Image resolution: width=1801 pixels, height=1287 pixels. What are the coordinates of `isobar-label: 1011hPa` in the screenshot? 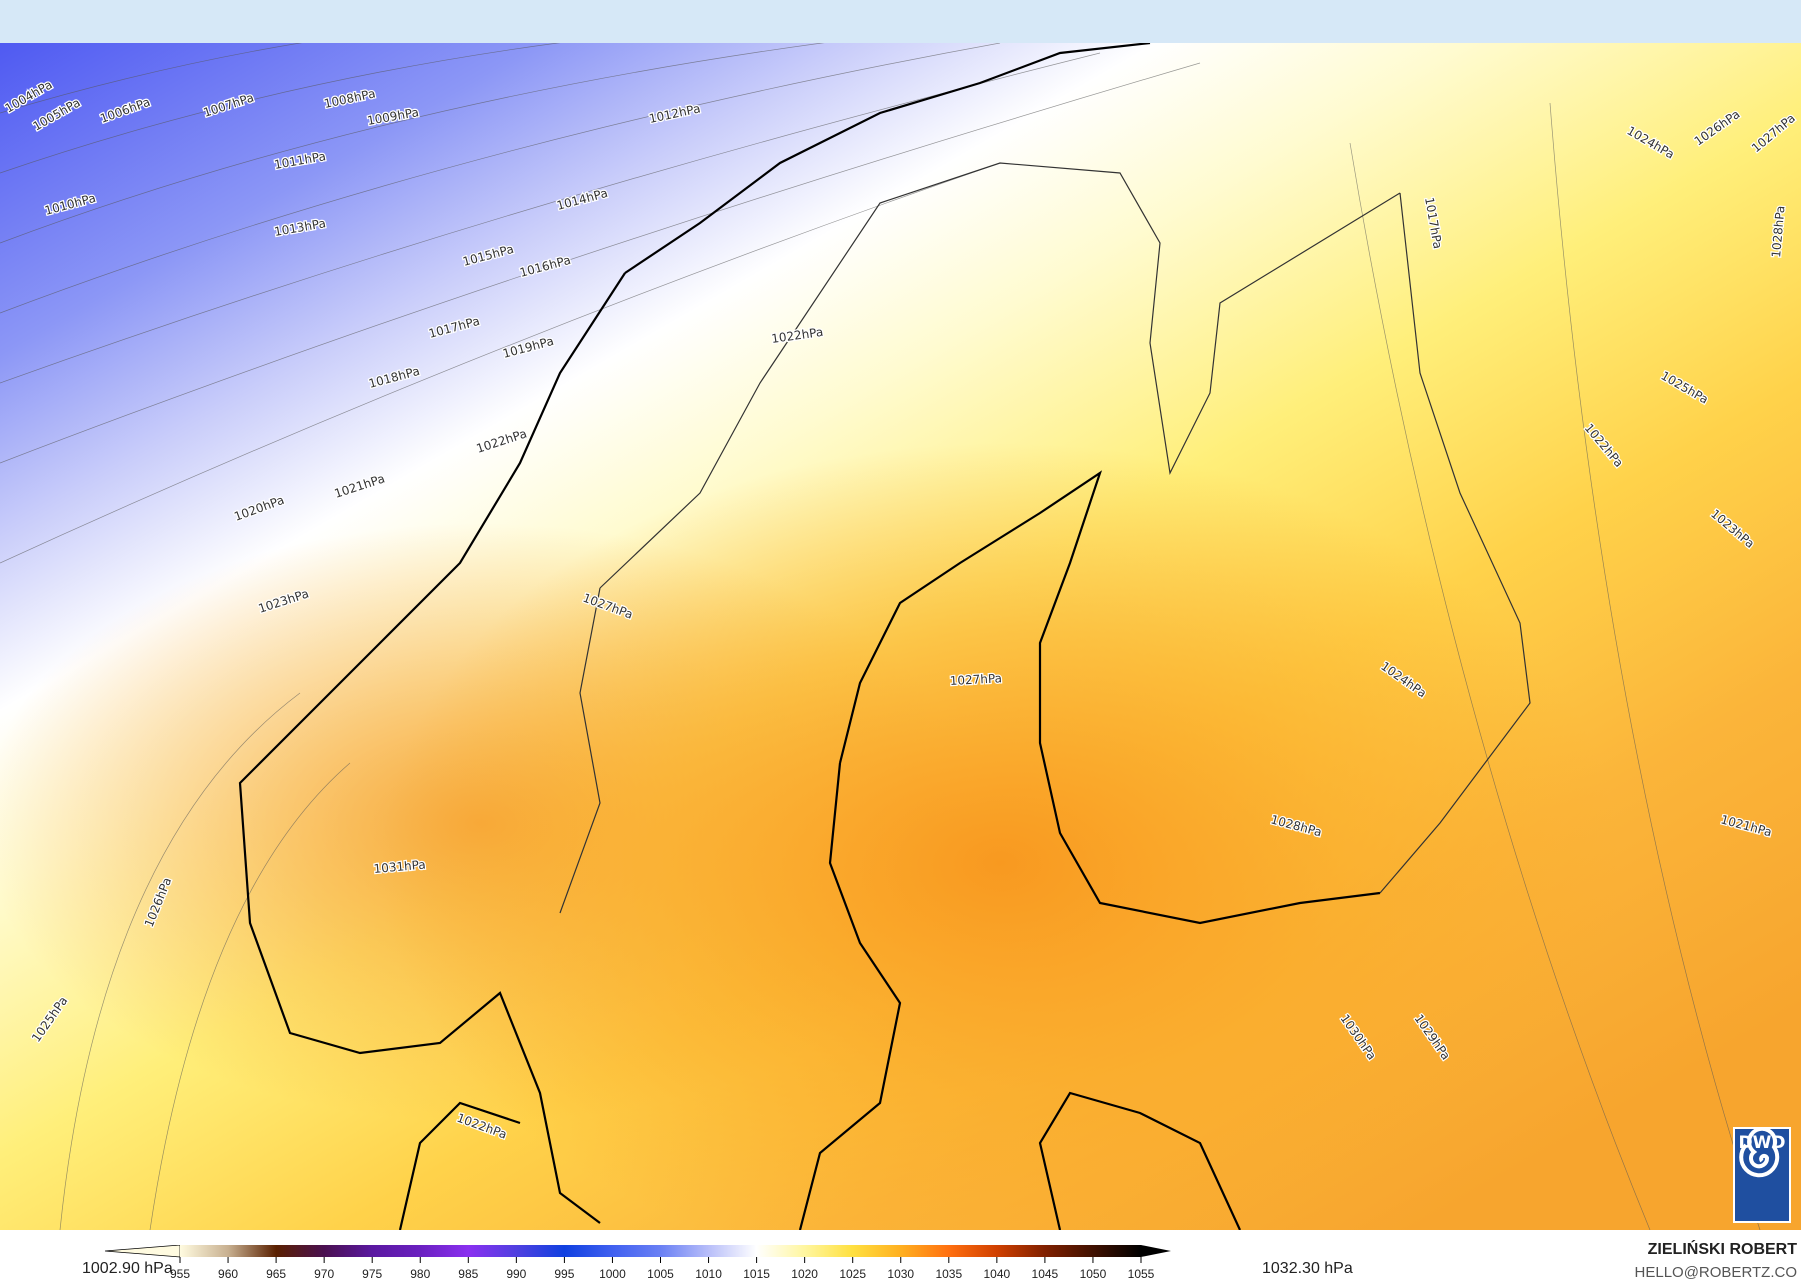 It's located at (300, 160).